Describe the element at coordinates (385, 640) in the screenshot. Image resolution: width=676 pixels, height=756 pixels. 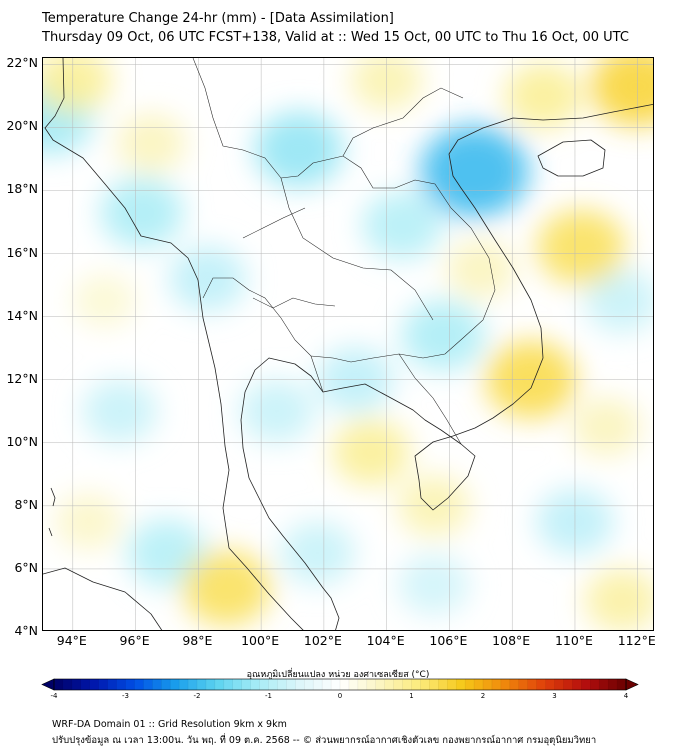
I see `longitude-tick-label: 104°E` at that location.